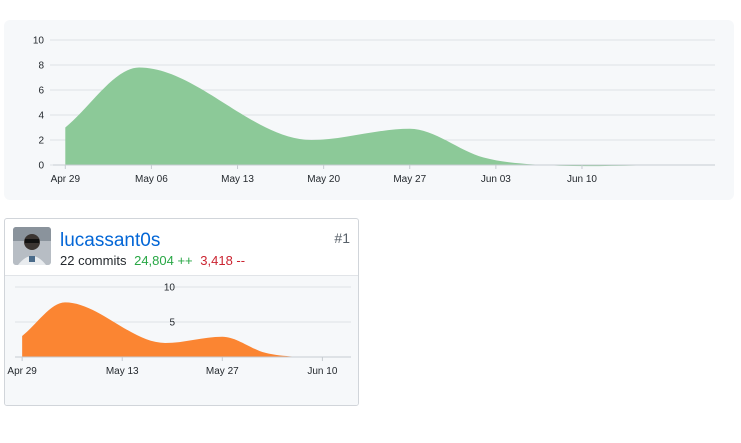 Image resolution: width=741 pixels, height=443 pixels. Describe the element at coordinates (223, 260) in the screenshot. I see `deletions-count: 3,418 --` at that location.